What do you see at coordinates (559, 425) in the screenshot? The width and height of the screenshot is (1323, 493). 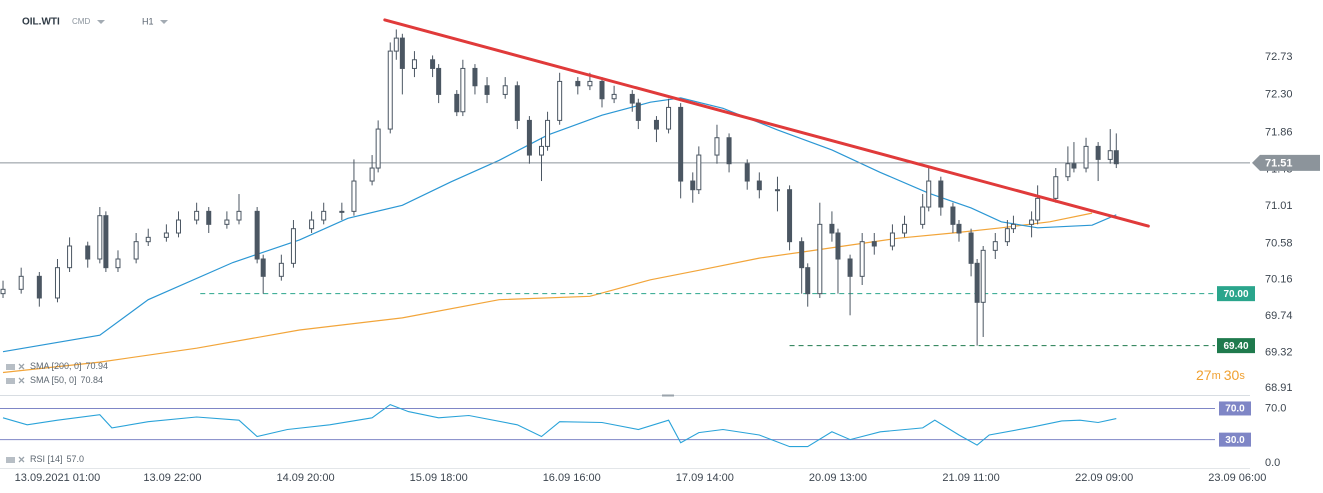 I see `rsi-line` at bounding box center [559, 425].